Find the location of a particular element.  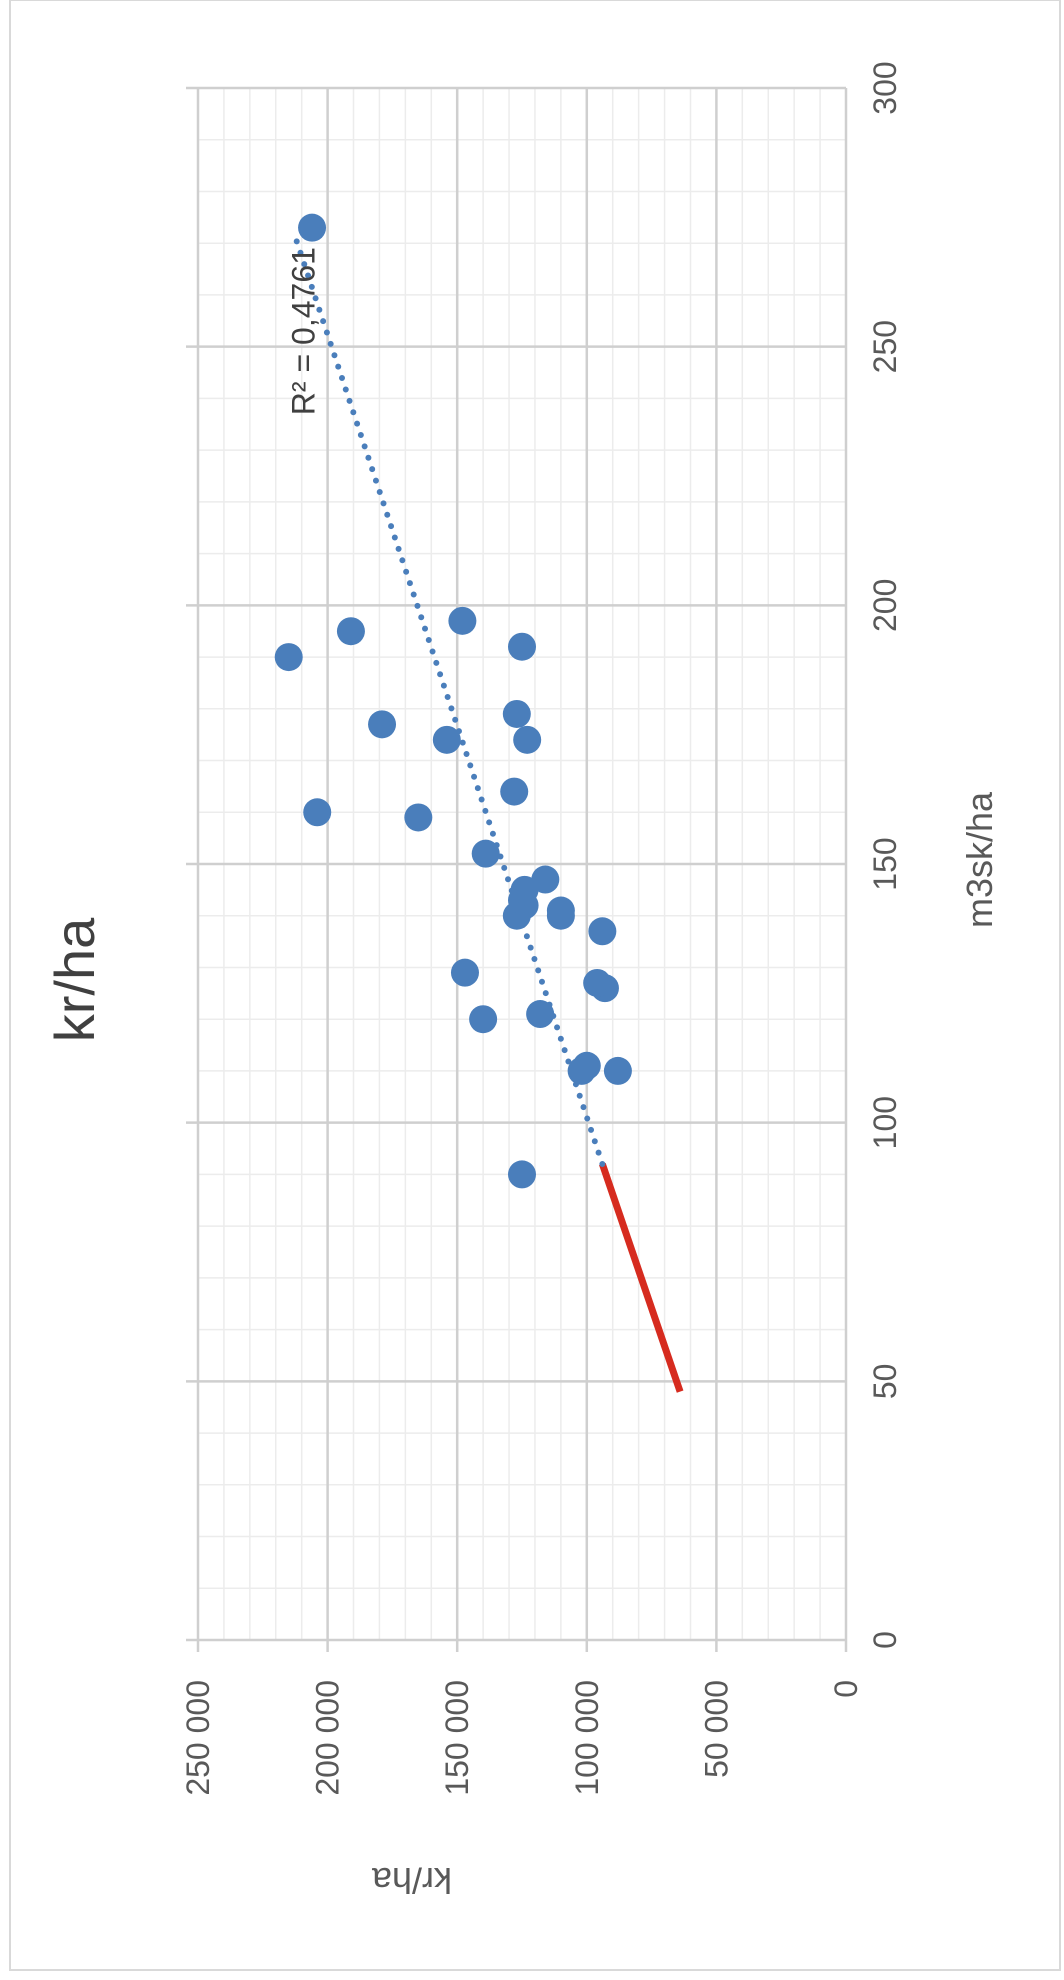

trendline is located at coordinates (448, 698).